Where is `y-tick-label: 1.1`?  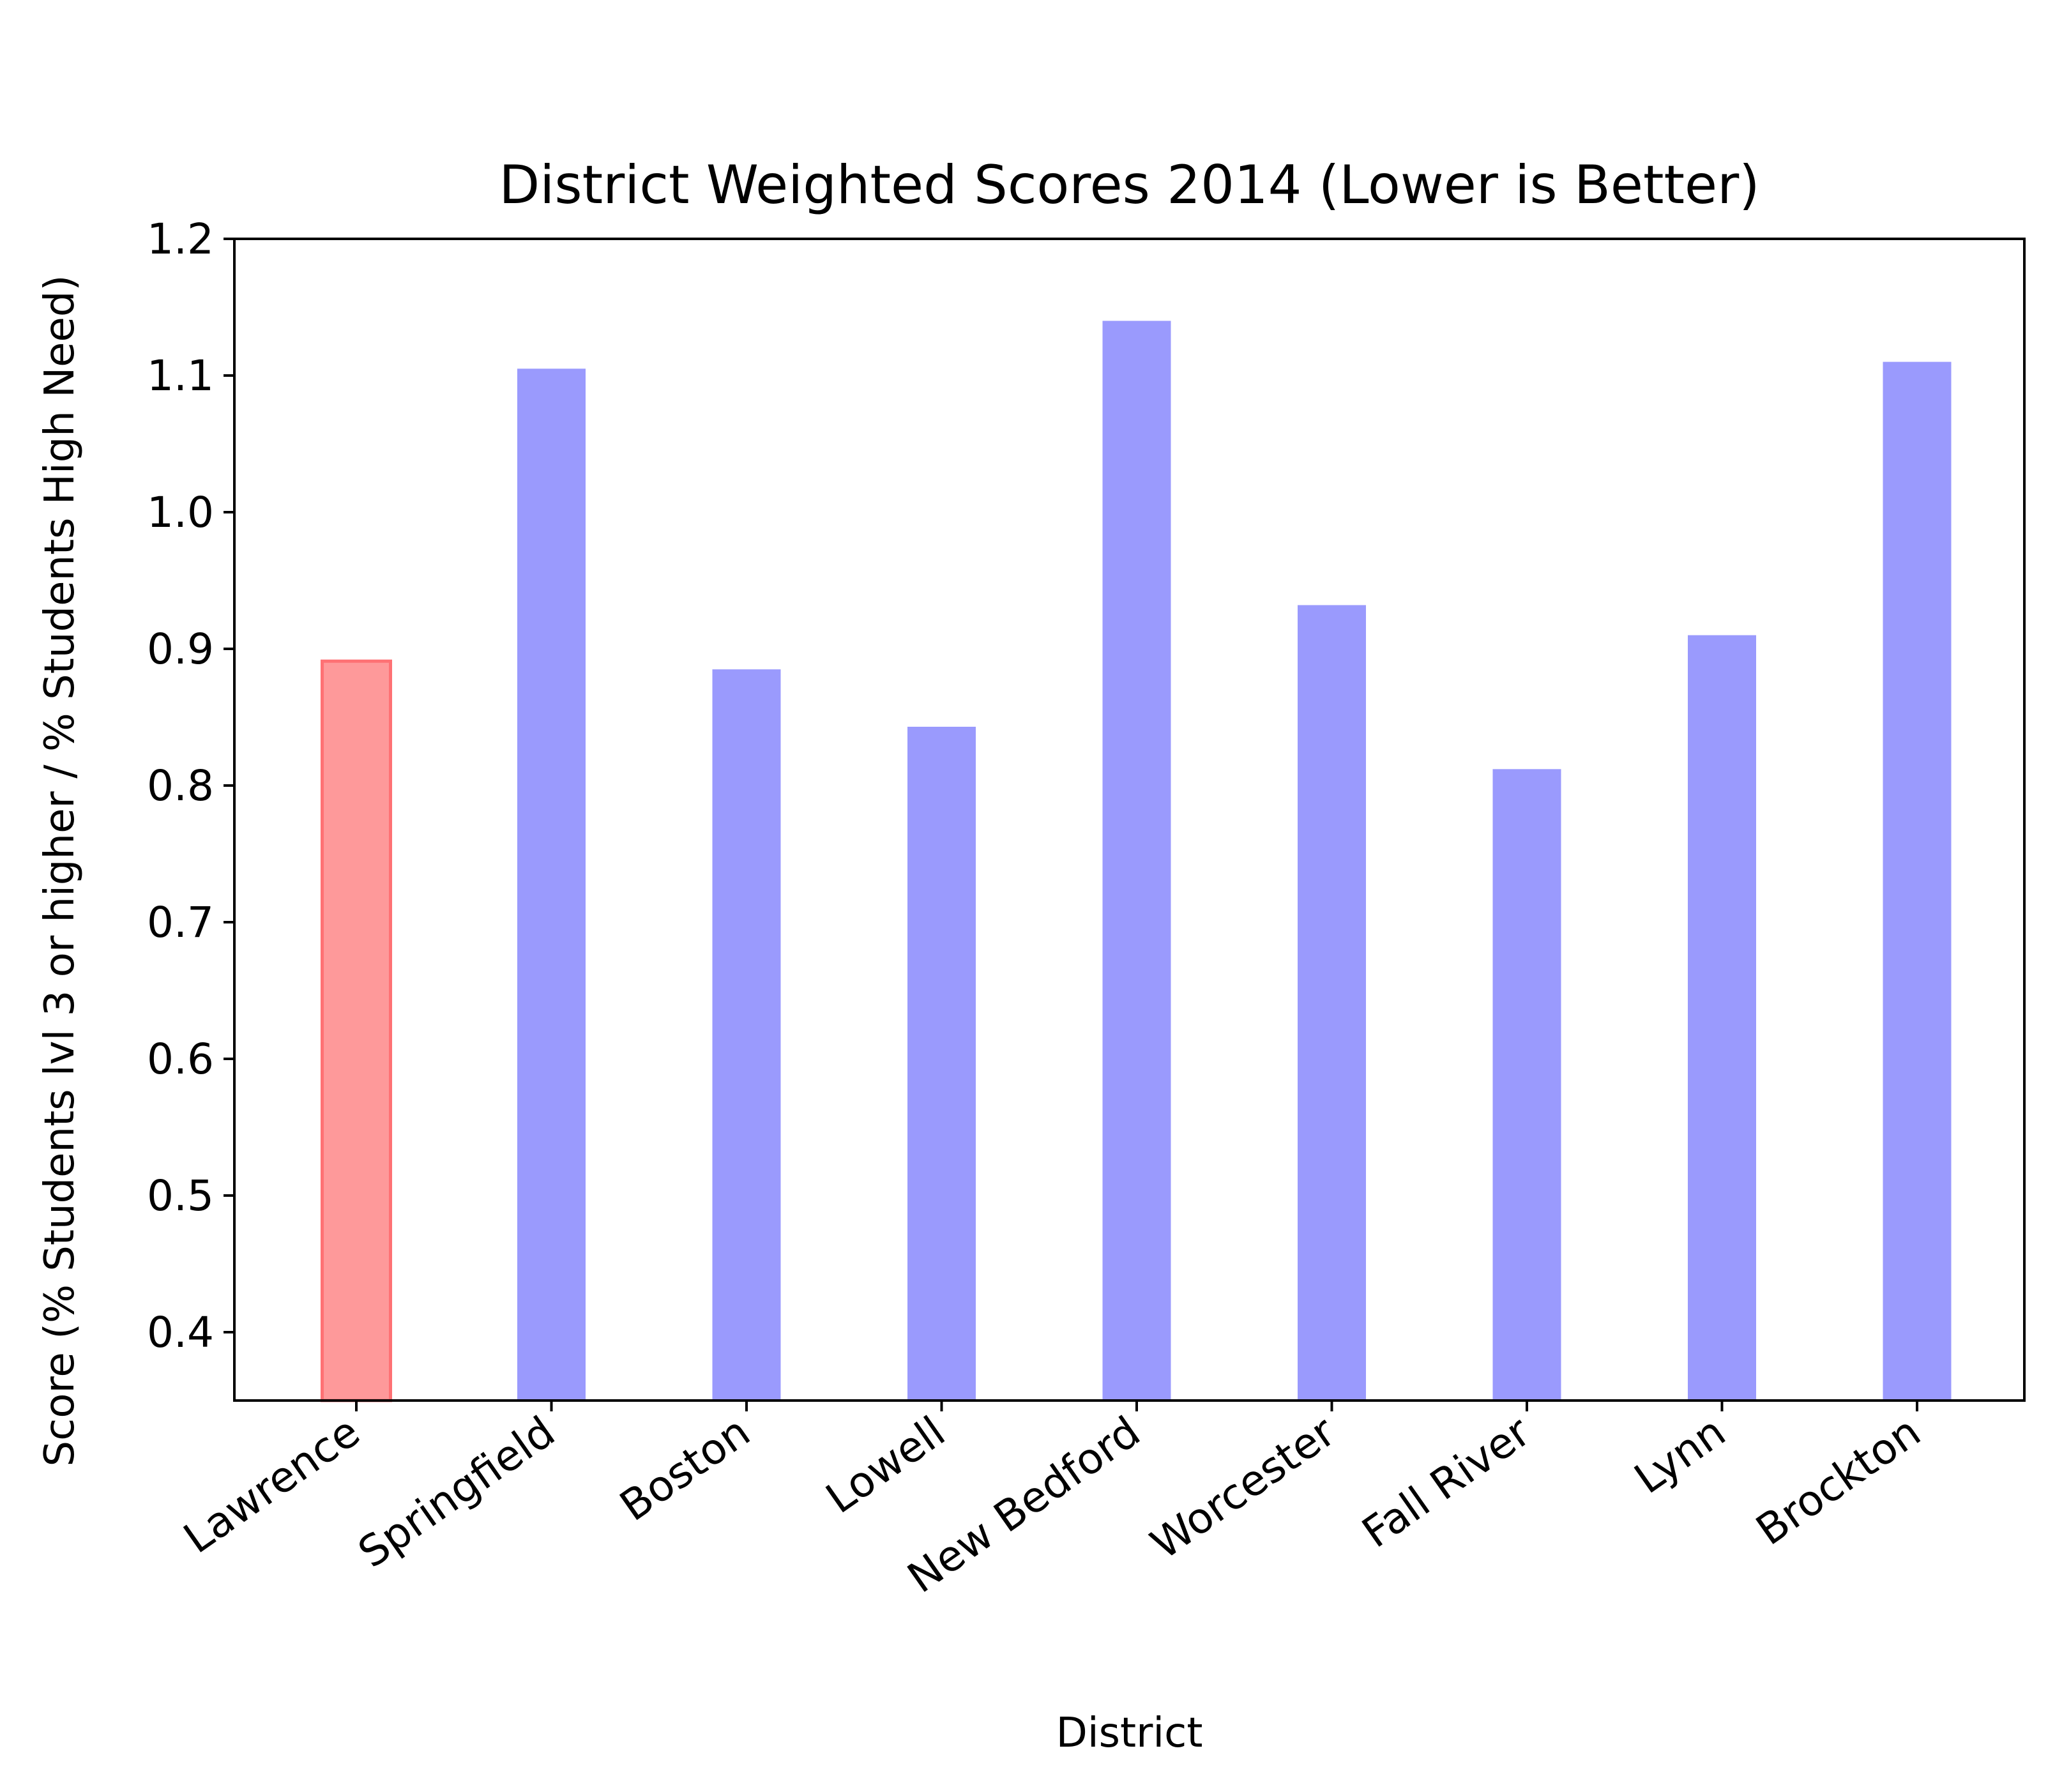
y-tick-label: 1.1 is located at coordinates (180, 375).